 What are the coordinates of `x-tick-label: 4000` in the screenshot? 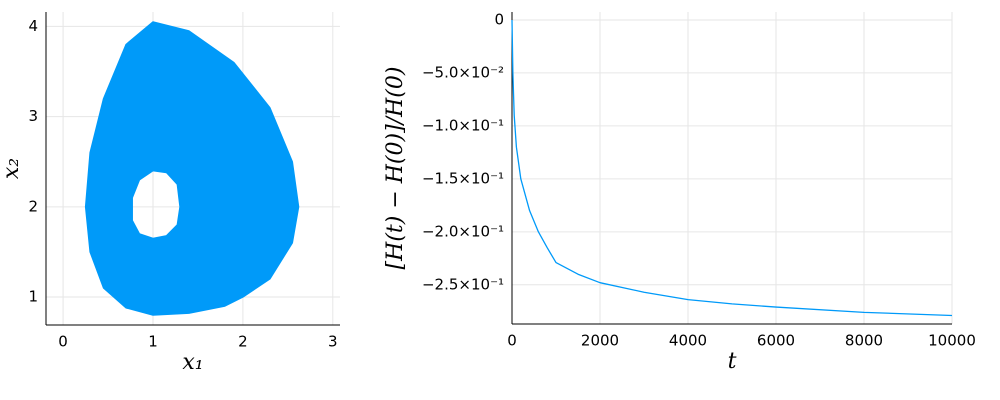 It's located at (688, 341).